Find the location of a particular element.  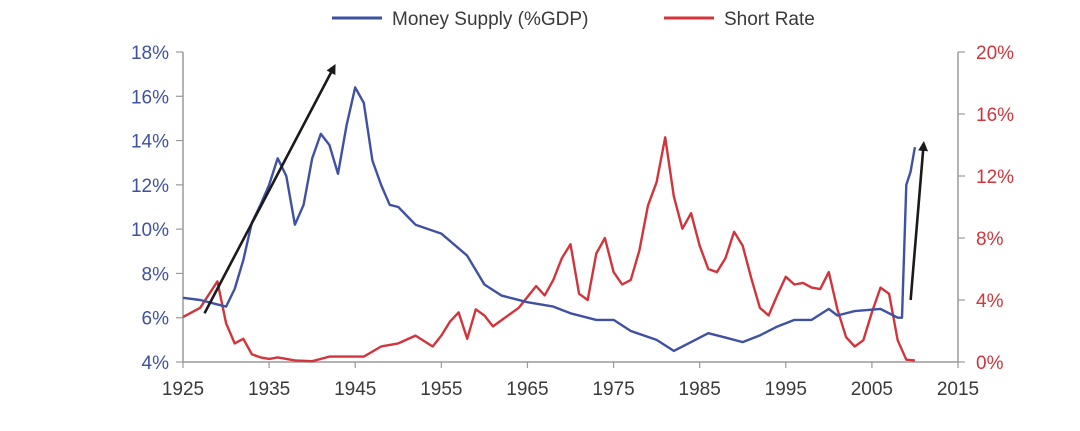

y-right-tick-label: 8% is located at coordinates (990, 239).